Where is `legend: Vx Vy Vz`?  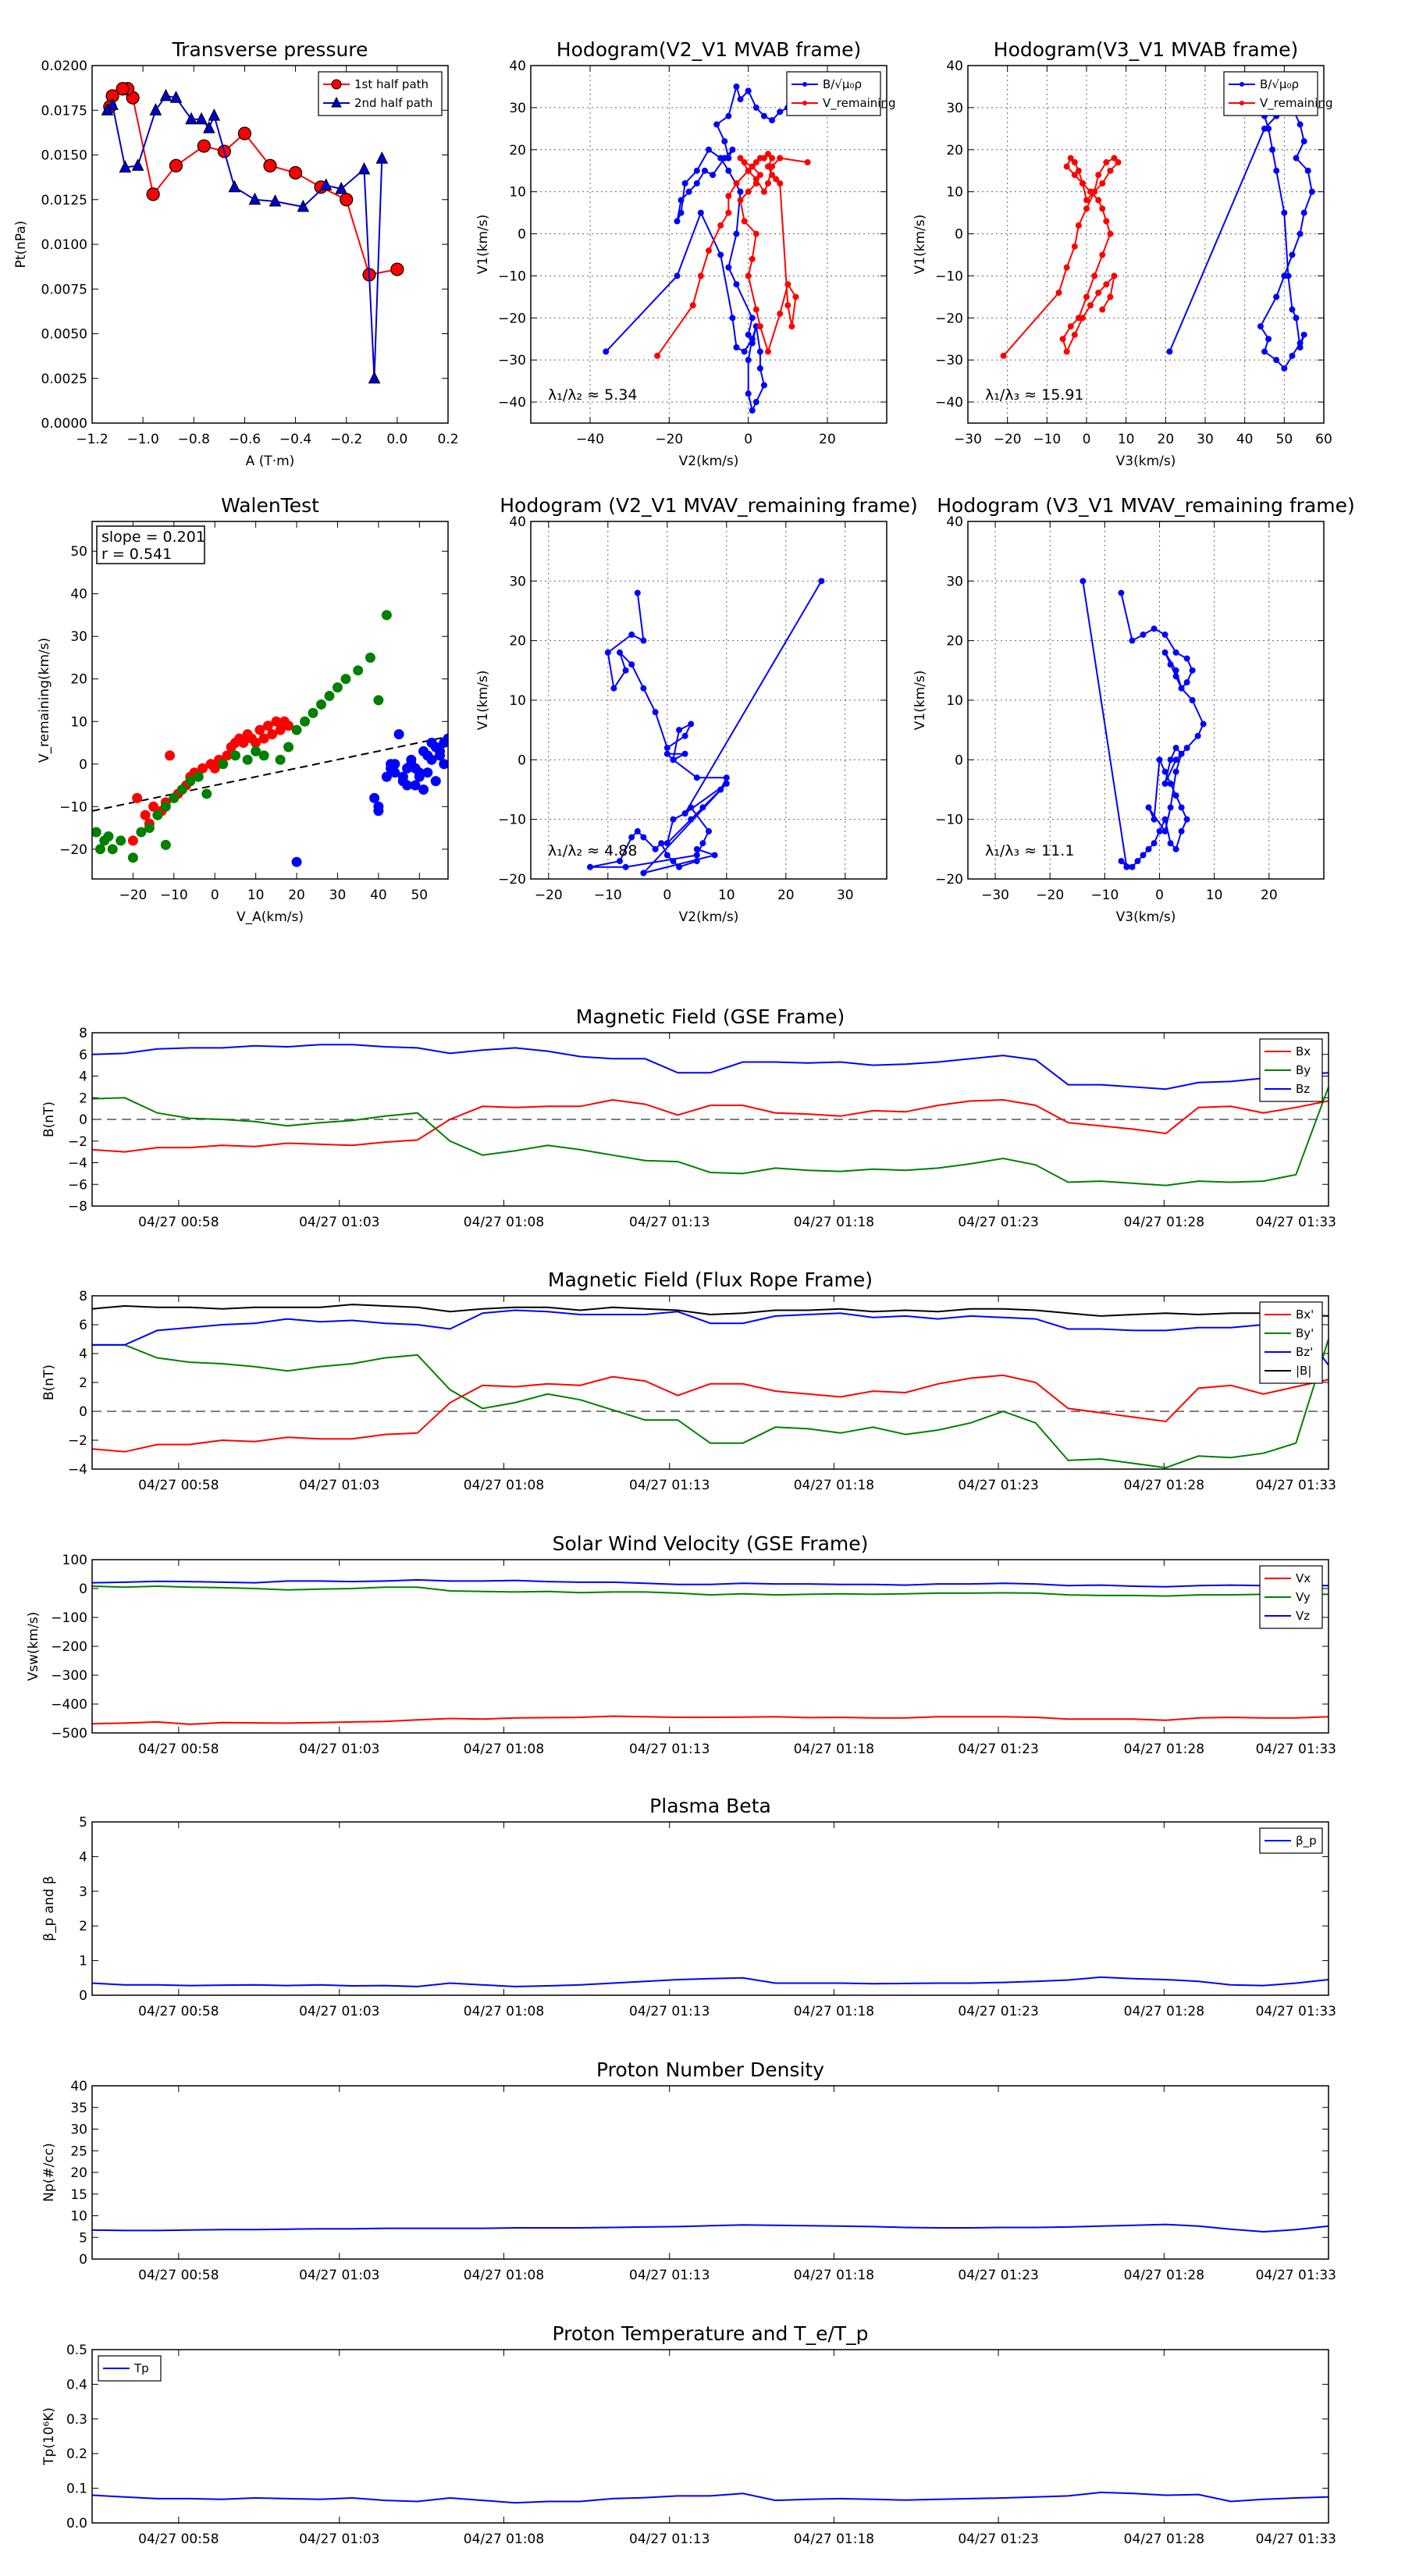
legend: Vx Vy Vz is located at coordinates (1291, 1597).